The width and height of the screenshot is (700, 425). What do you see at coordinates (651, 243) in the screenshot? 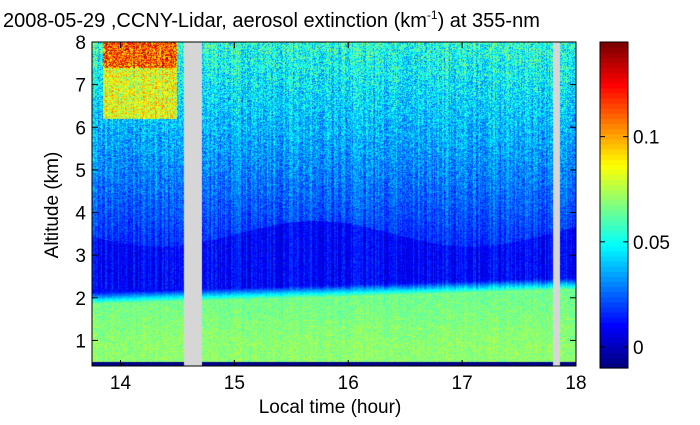
I see `colorbar-tick-label: 0.05` at bounding box center [651, 243].